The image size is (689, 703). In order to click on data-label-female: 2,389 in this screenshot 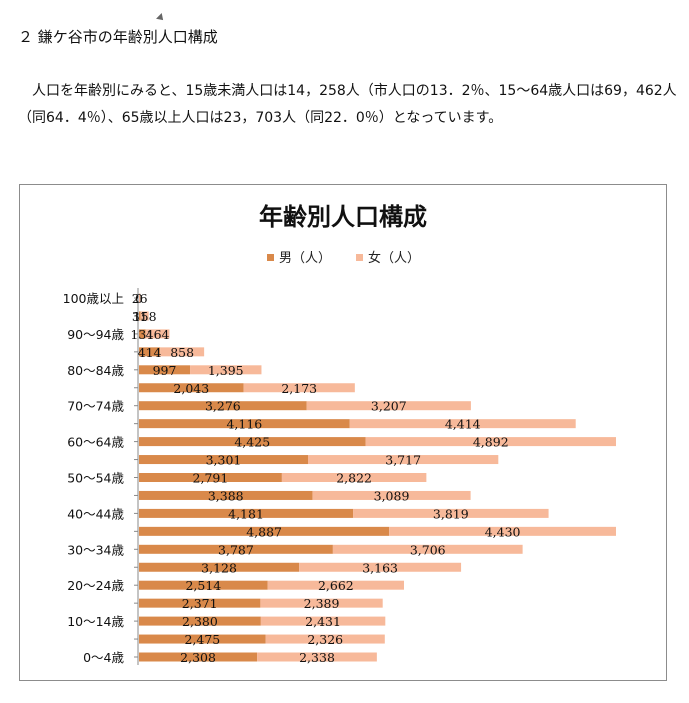, I will do `click(322, 603)`.